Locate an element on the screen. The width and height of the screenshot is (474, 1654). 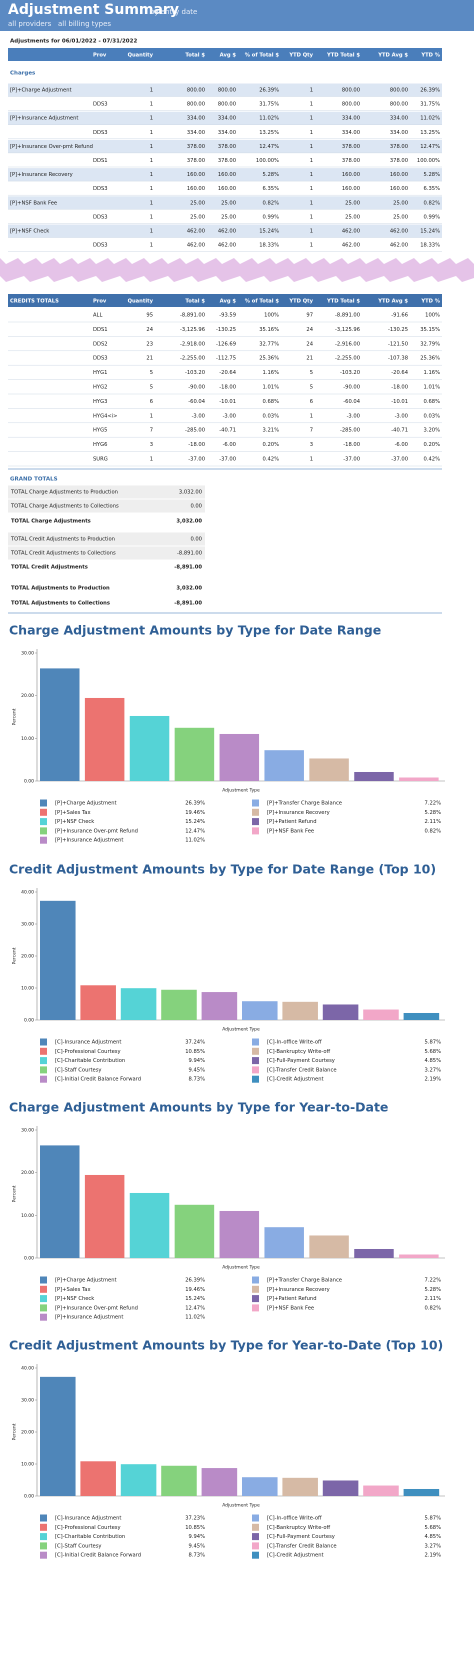
total-value: -8,891.00 is located at coordinates (188, 568).